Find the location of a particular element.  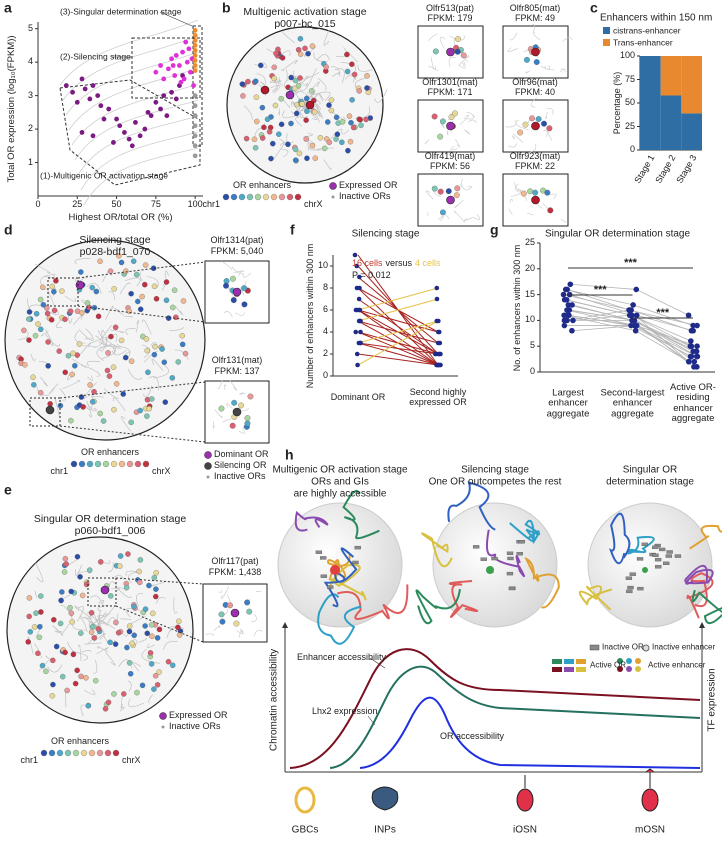

legend-swatch is located at coordinates (606, 42).